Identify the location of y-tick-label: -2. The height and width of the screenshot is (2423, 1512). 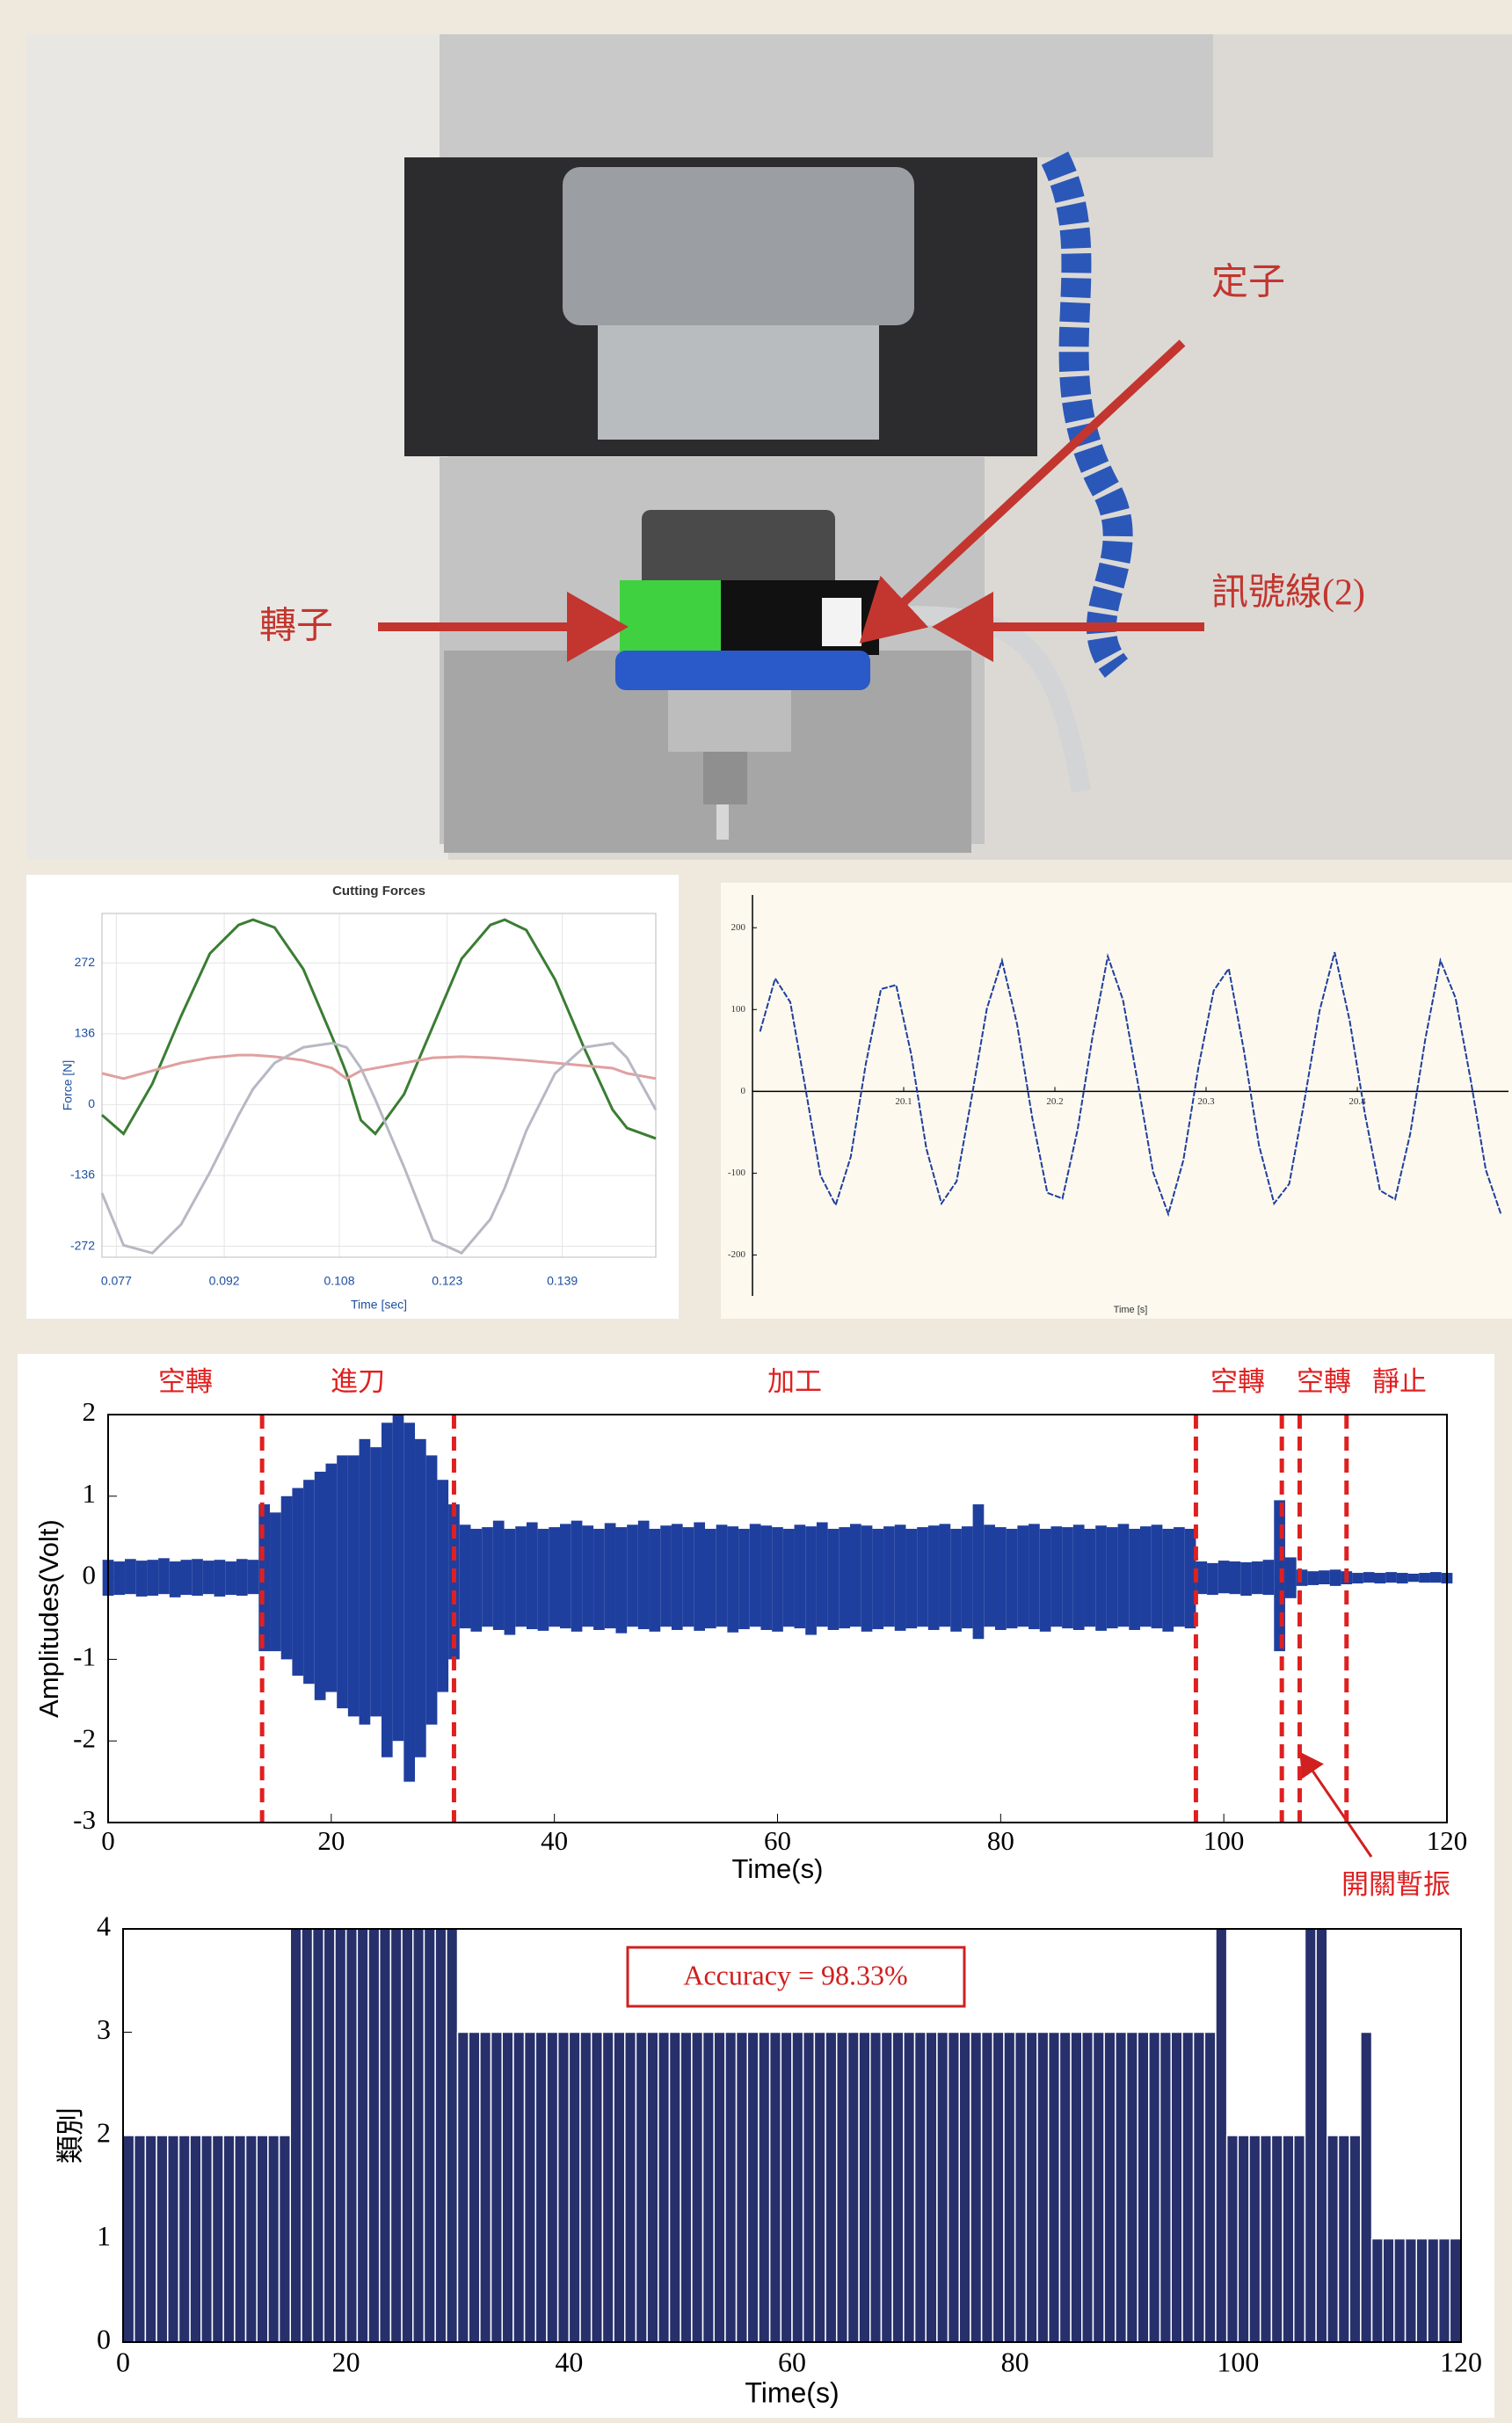
(85, 1737).